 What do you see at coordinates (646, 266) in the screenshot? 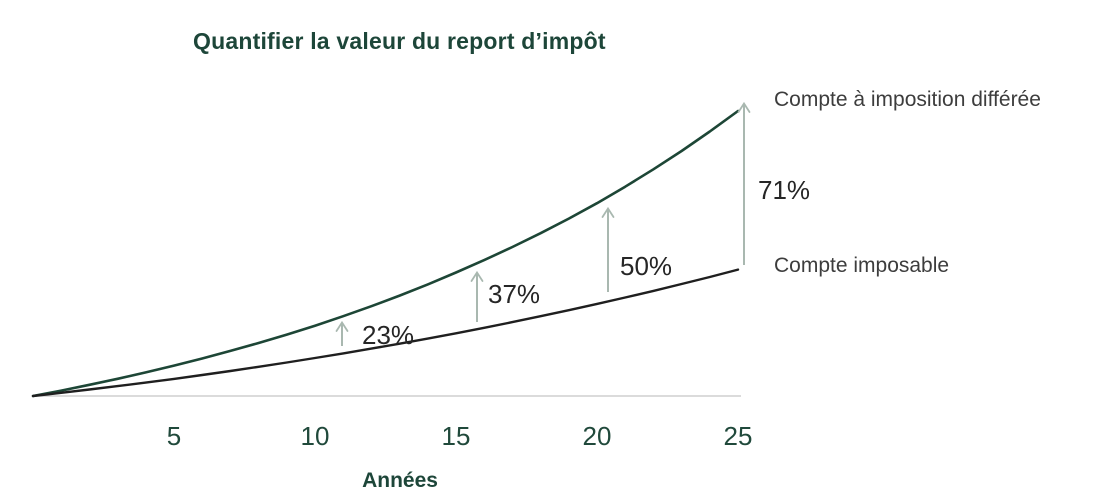
I see `annotation-50pct: 50%` at bounding box center [646, 266].